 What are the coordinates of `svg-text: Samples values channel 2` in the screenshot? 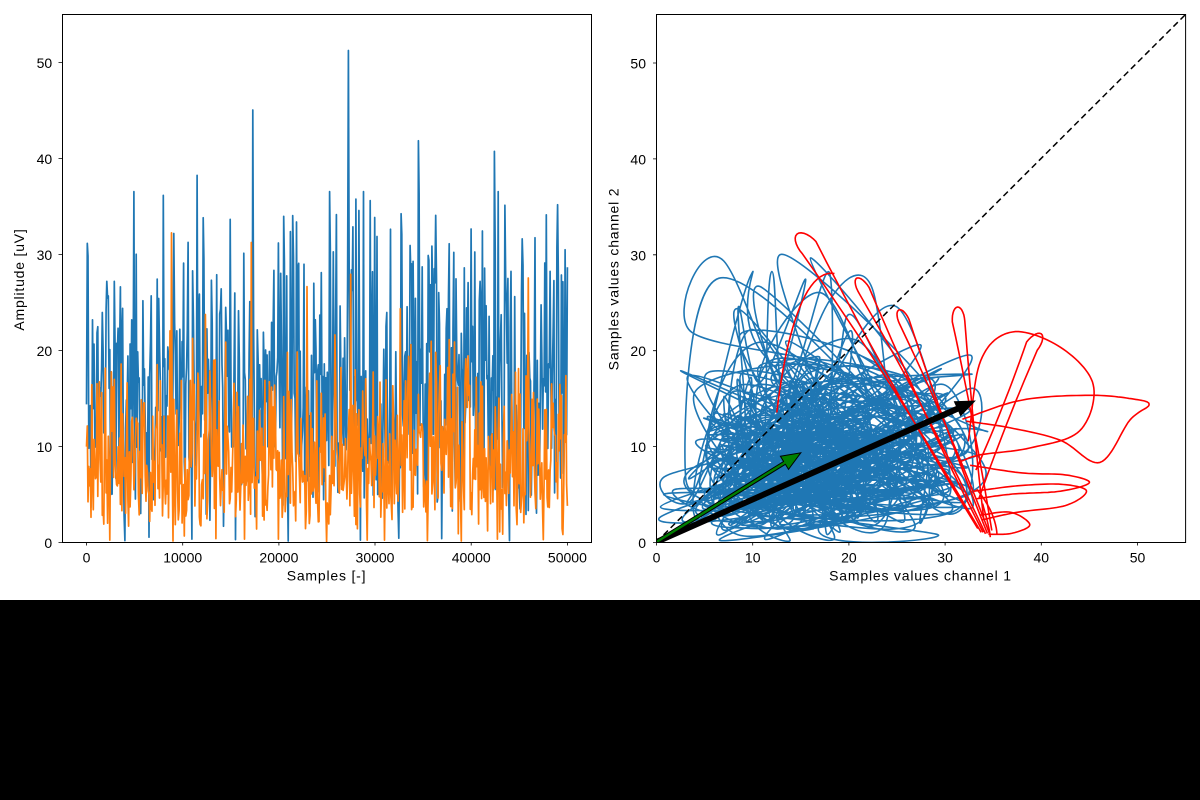 It's located at (614, 279).